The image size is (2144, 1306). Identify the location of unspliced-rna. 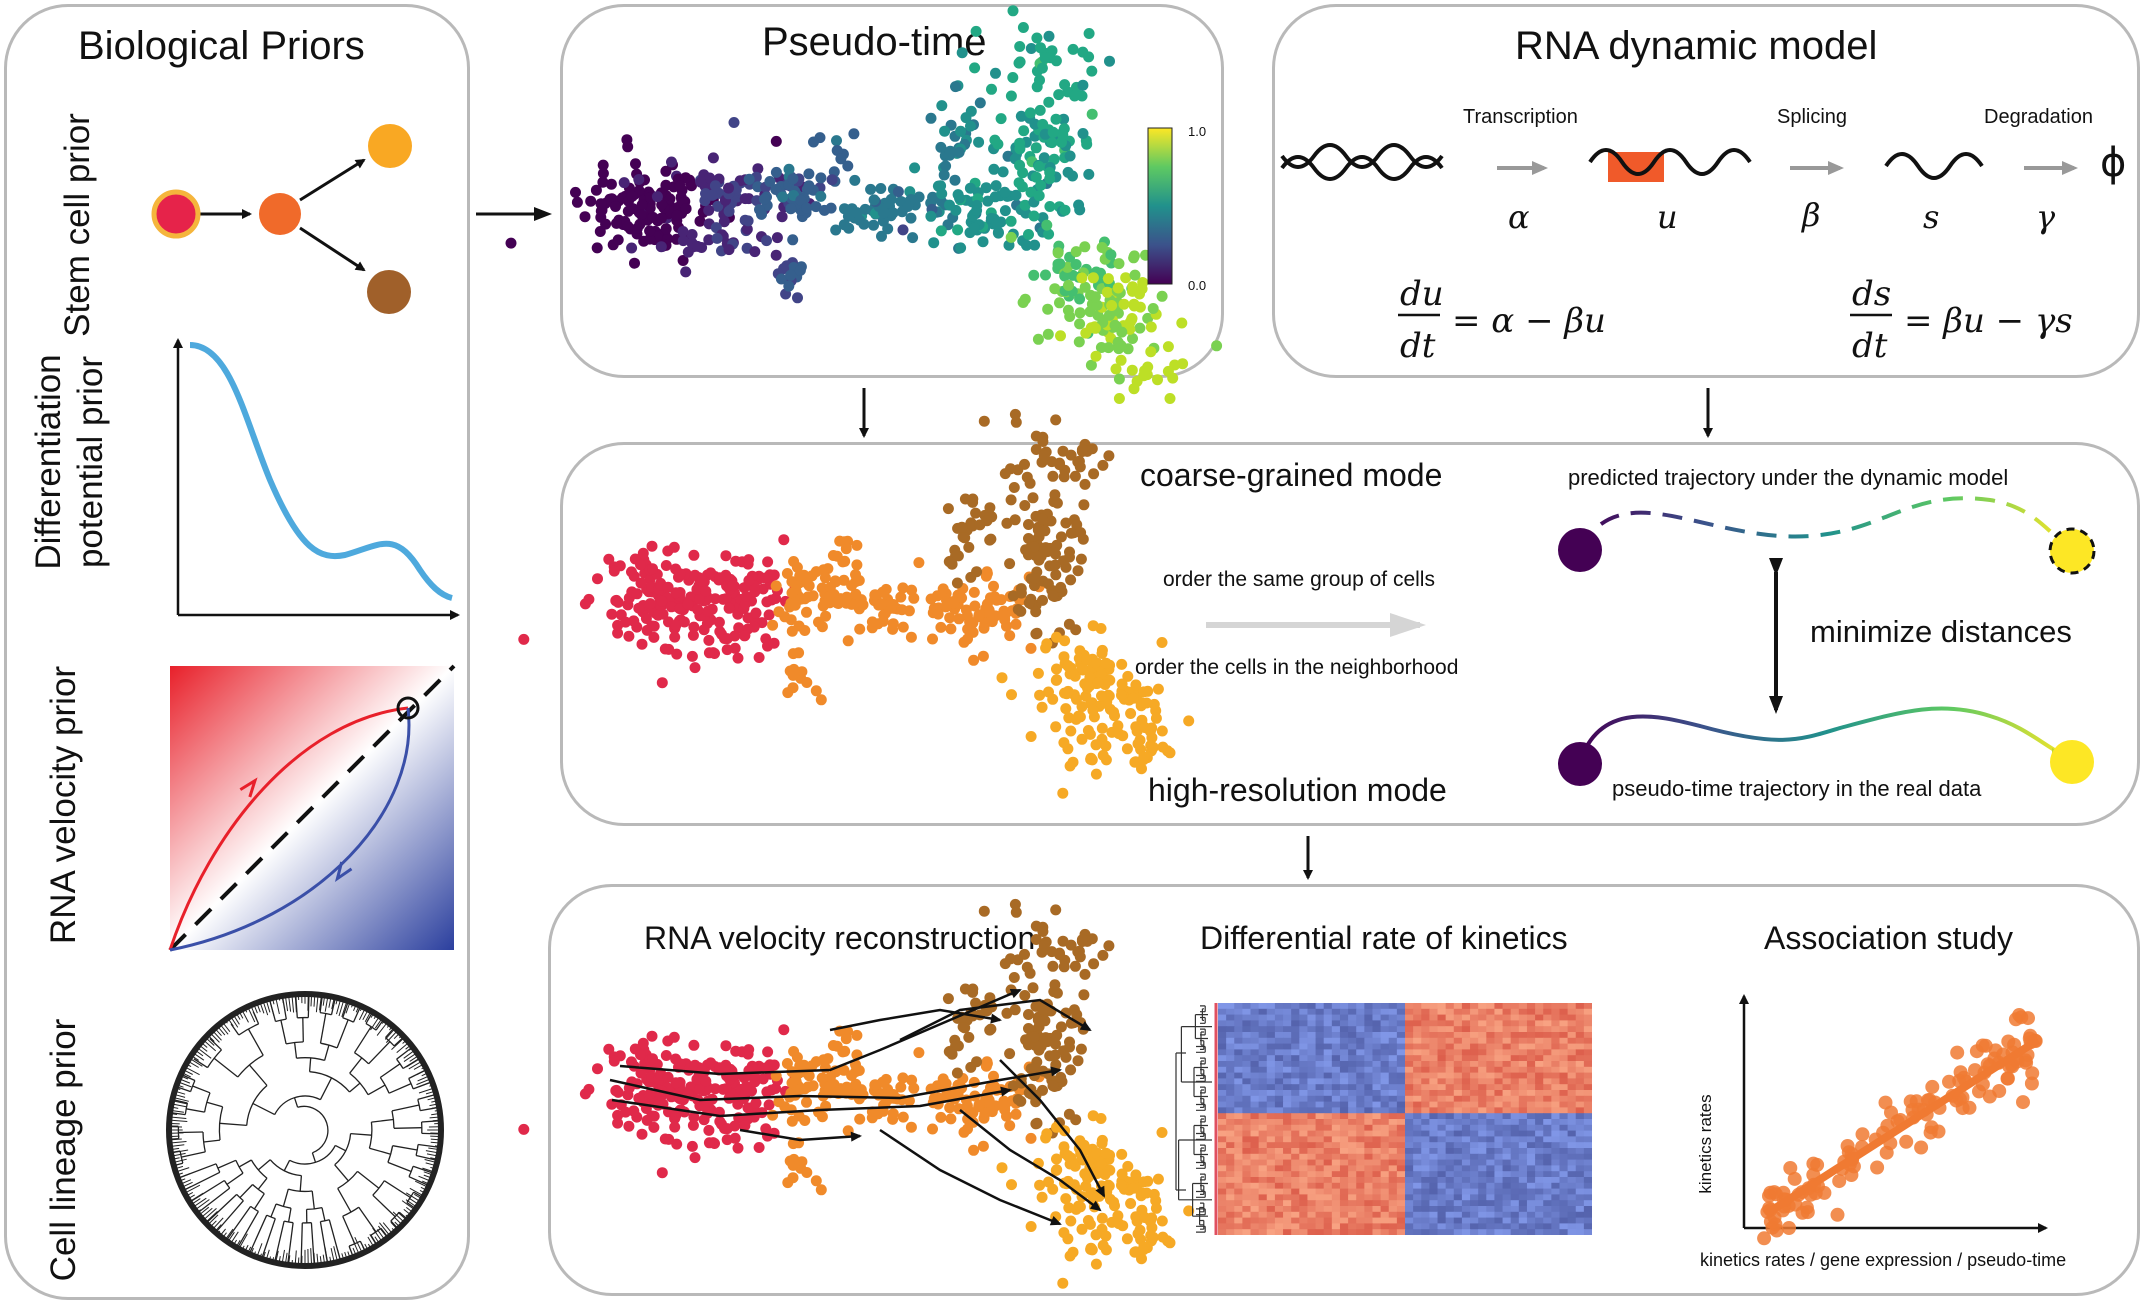
(1670, 162).